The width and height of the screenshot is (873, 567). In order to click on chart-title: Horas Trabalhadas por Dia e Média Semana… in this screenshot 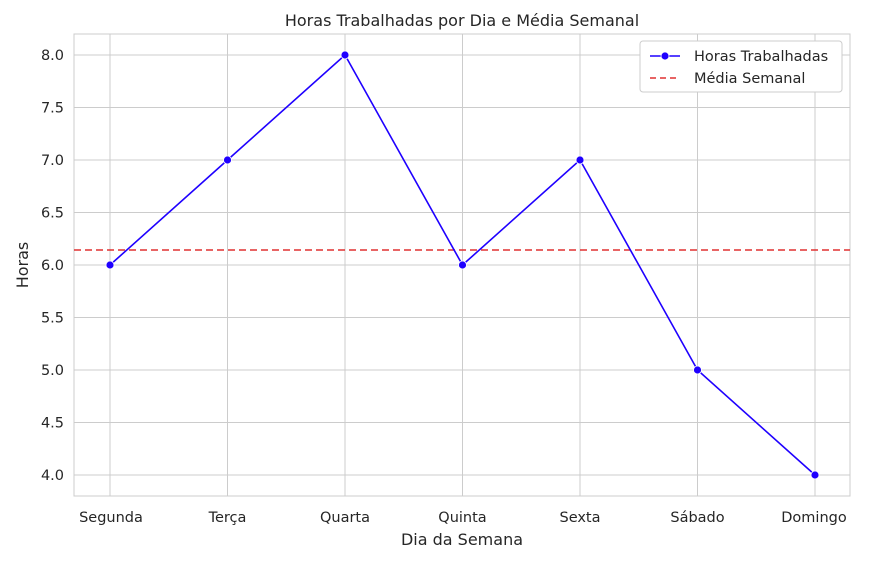, I will do `click(462, 20)`.